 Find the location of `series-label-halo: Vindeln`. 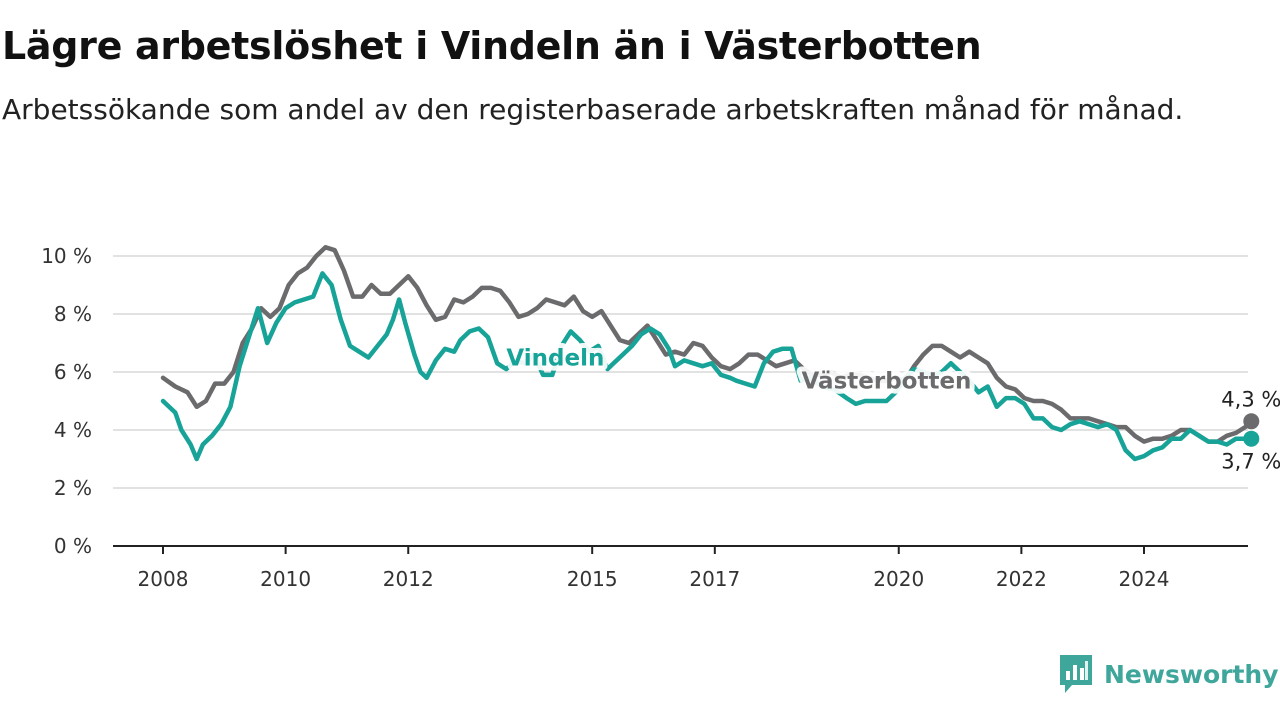

series-label-halo: Vindeln is located at coordinates (555, 359).